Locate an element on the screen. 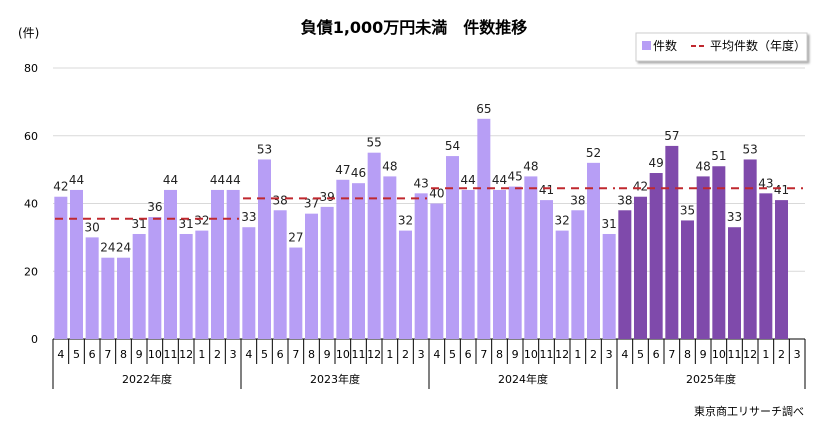  data-label: 43 is located at coordinates (765, 183).